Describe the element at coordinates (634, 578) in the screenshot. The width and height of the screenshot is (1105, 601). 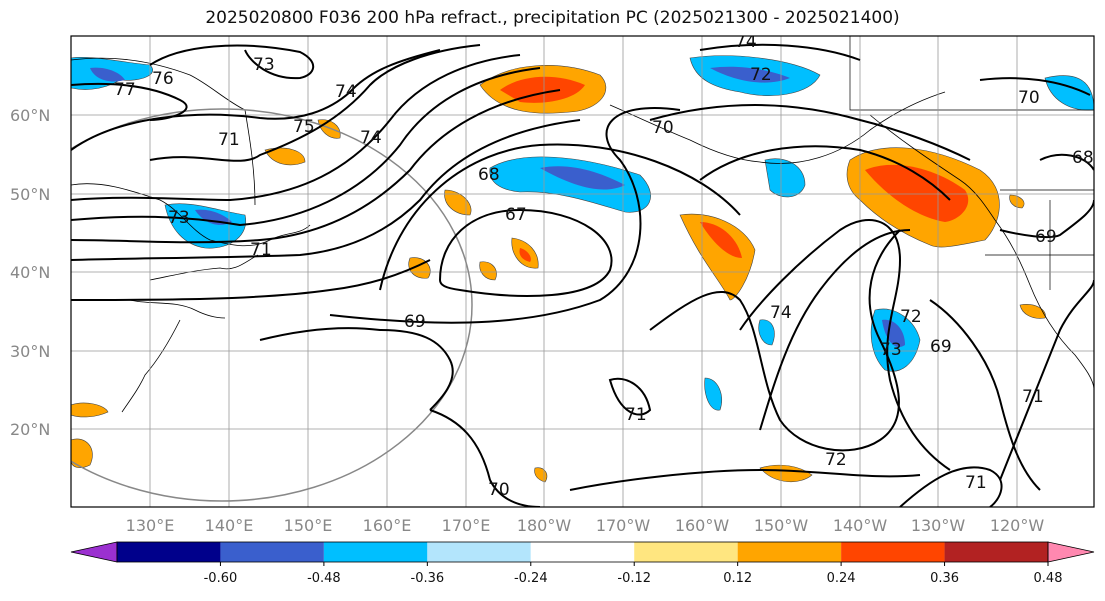
I see `colorbar-tick-label: -0.12` at that location.